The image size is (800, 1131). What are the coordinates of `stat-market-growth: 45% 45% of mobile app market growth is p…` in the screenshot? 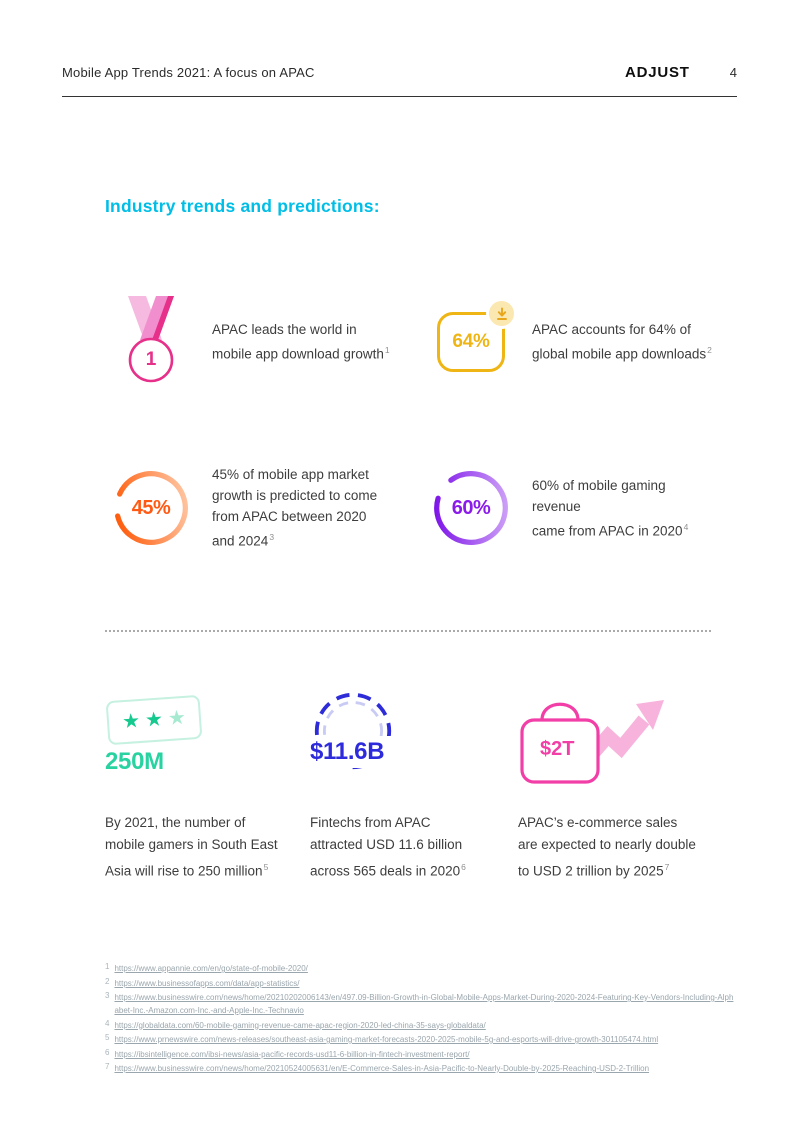 It's located at (265, 508).